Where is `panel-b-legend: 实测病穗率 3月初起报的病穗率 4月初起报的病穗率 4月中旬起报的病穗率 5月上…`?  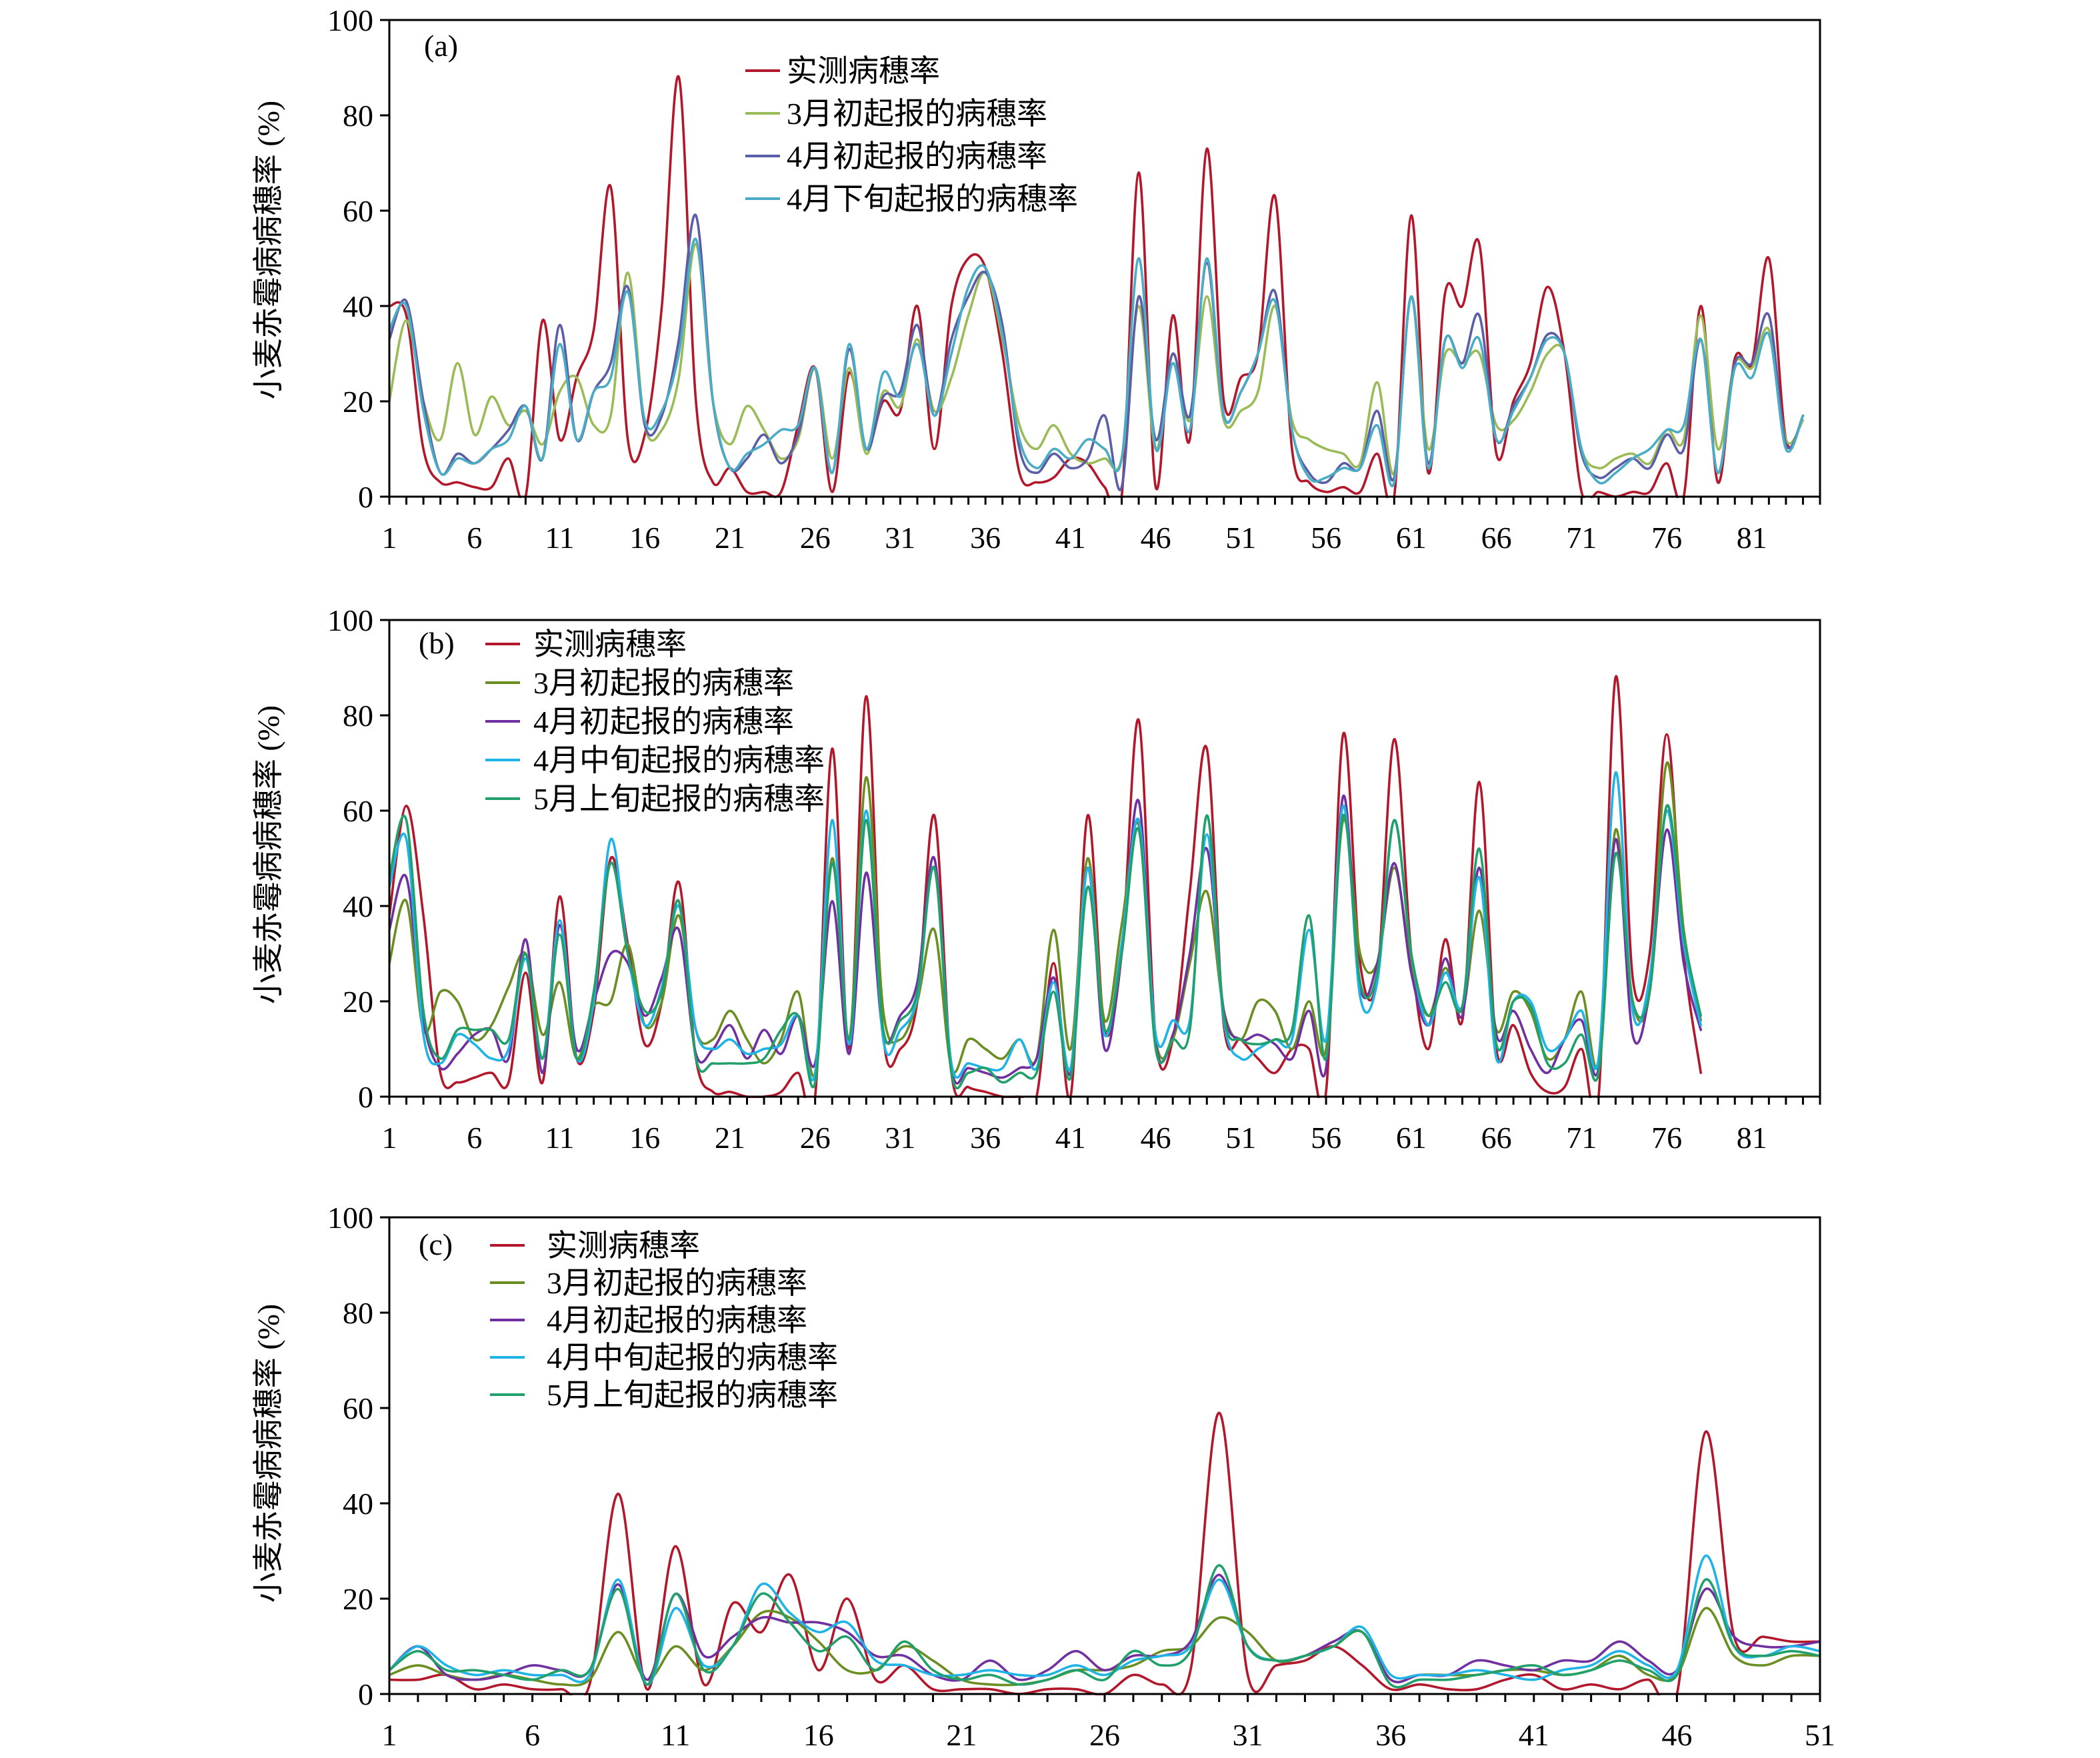 panel-b-legend: 实测病穗率 3月初起报的病穗率 4月初起报的病穗率 4月中旬起报的病穗率 5月上… is located at coordinates (655, 721).